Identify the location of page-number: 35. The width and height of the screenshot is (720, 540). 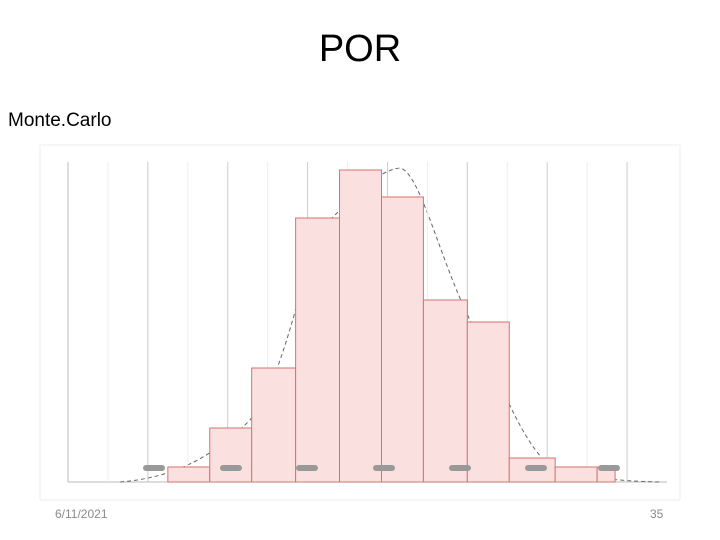
(657, 514).